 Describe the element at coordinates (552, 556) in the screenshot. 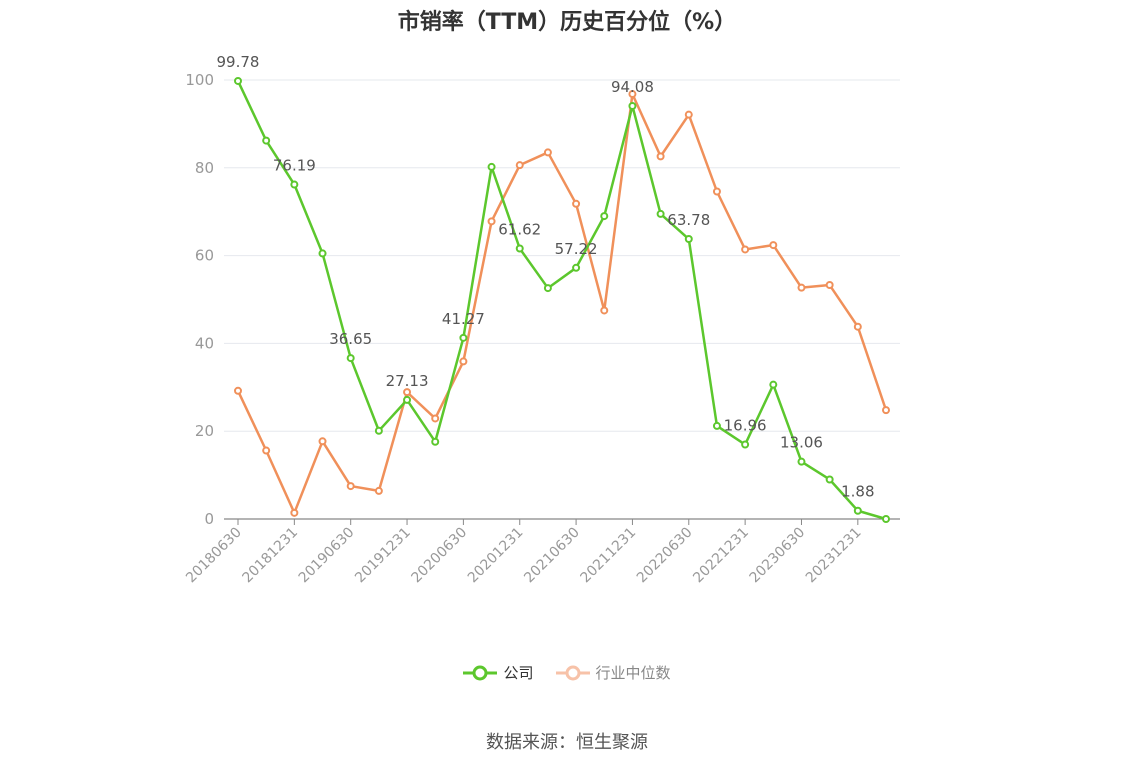

I see `x-tick-label: 20210630` at that location.